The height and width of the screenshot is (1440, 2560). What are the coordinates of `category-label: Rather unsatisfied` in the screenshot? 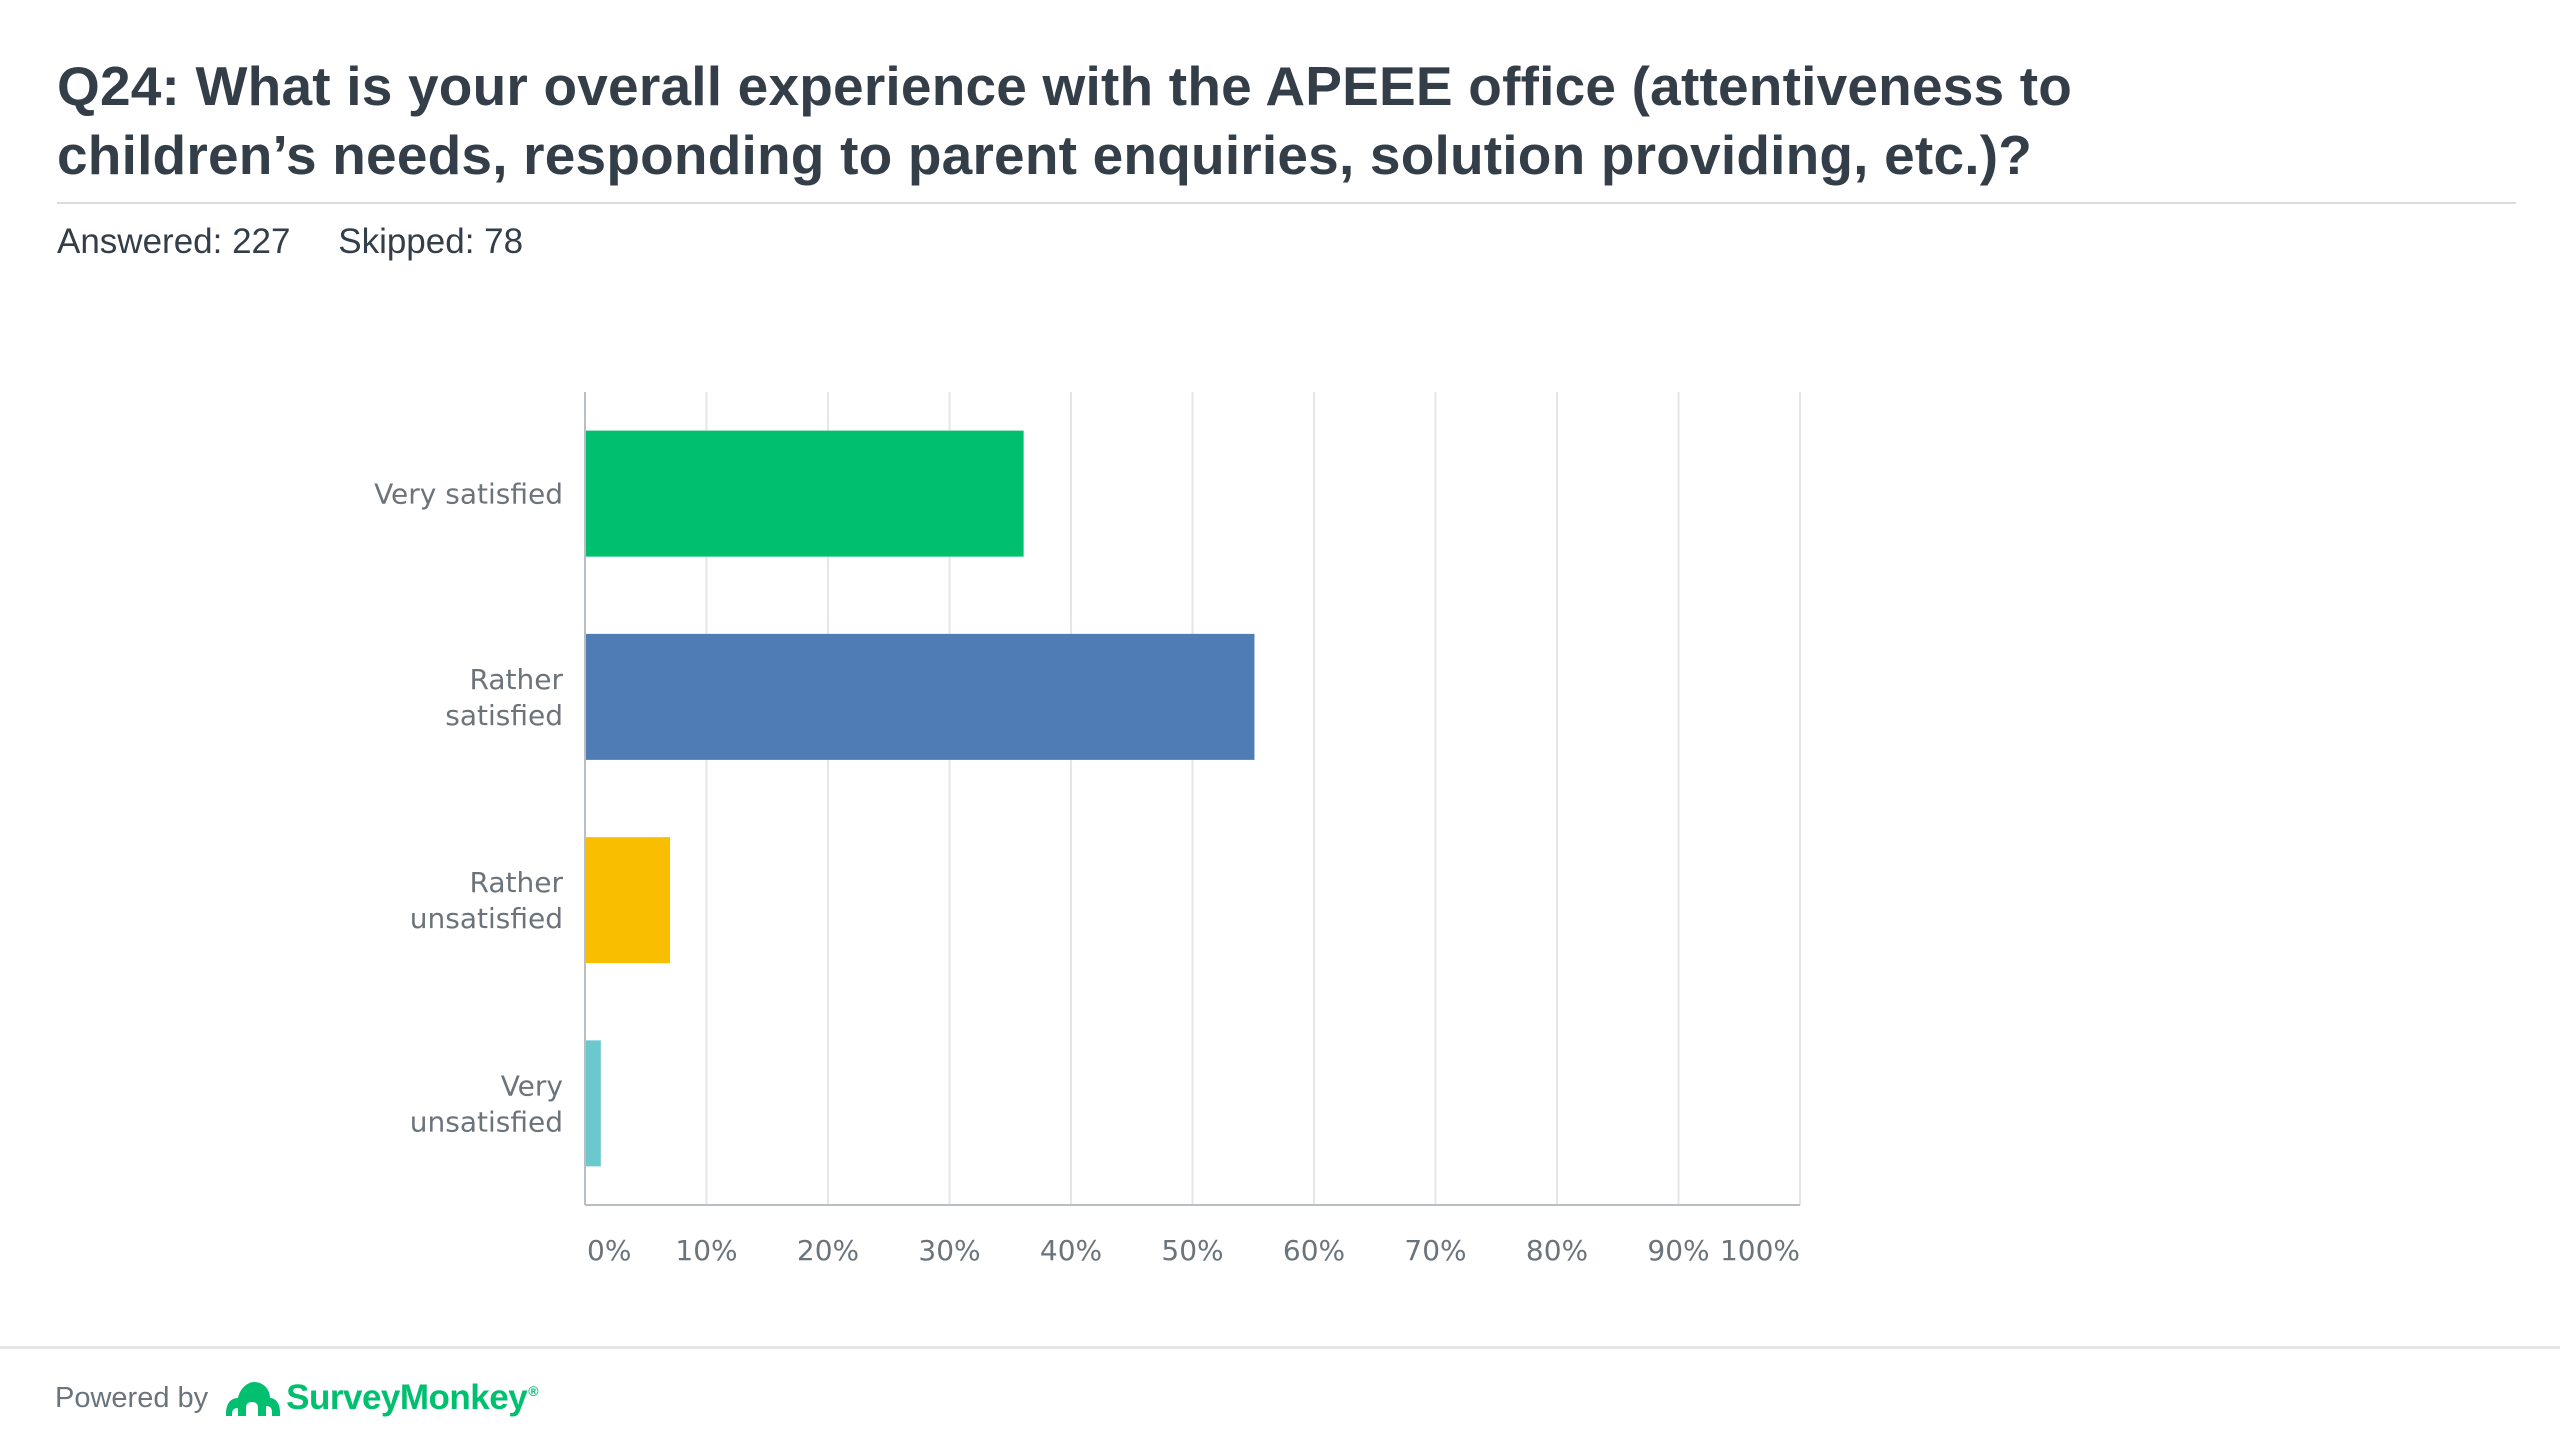 It's located at (487, 900).